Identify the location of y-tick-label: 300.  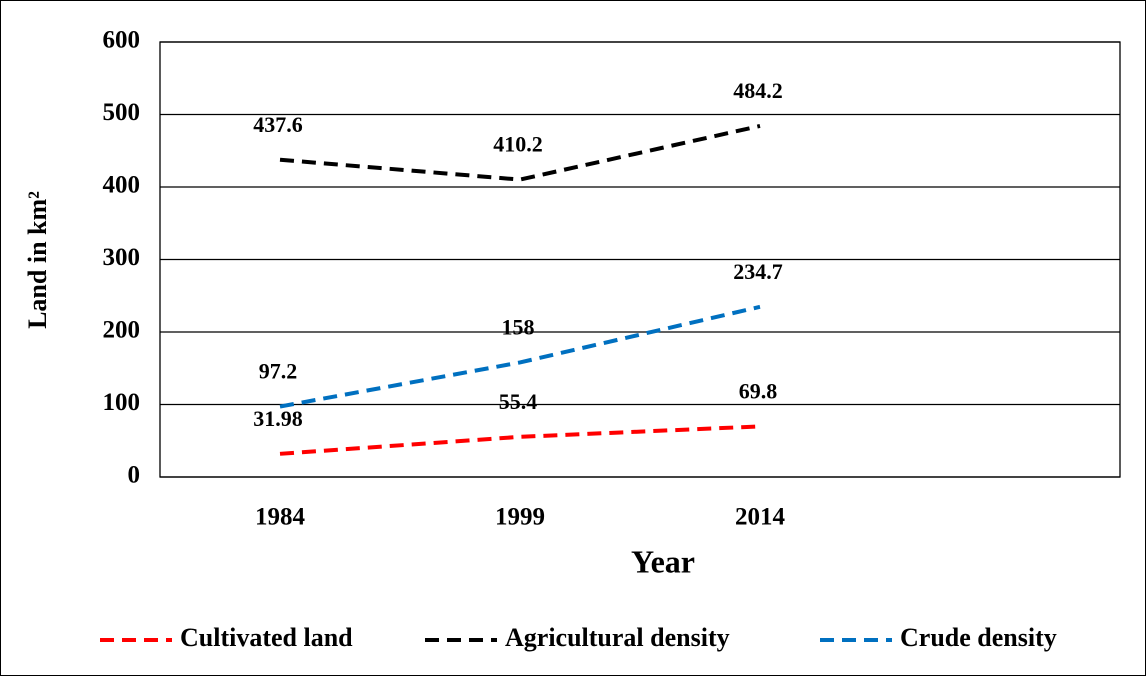
(122, 257).